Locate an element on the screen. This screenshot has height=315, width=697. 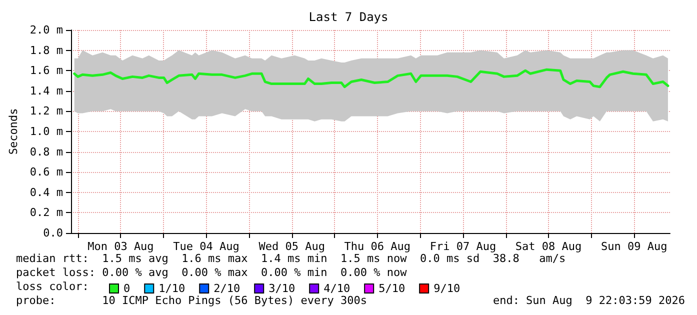
y-tick-label: 1.8 m is located at coordinates (47, 50).